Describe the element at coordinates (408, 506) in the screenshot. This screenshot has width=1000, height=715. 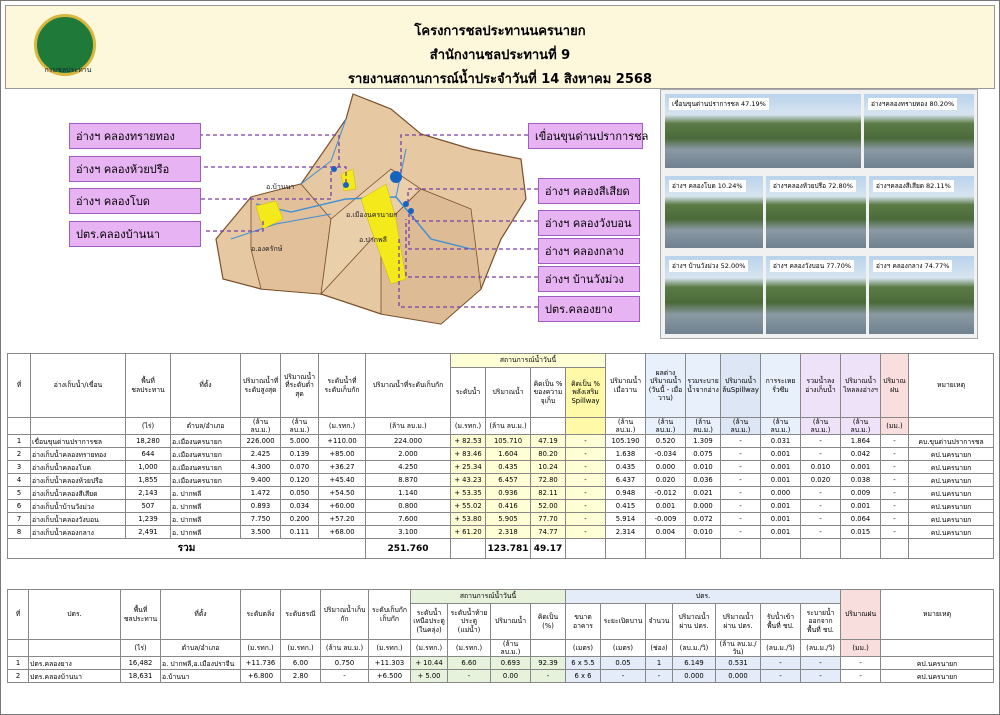
I see `cell: 0.800` at that location.